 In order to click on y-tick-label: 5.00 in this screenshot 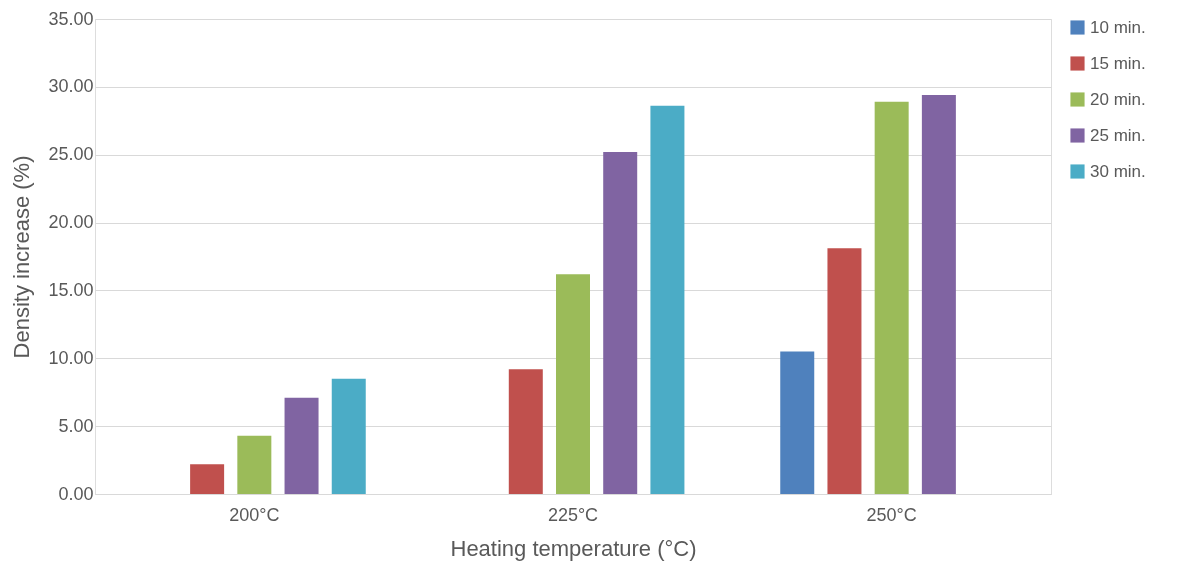, I will do `click(76, 425)`.